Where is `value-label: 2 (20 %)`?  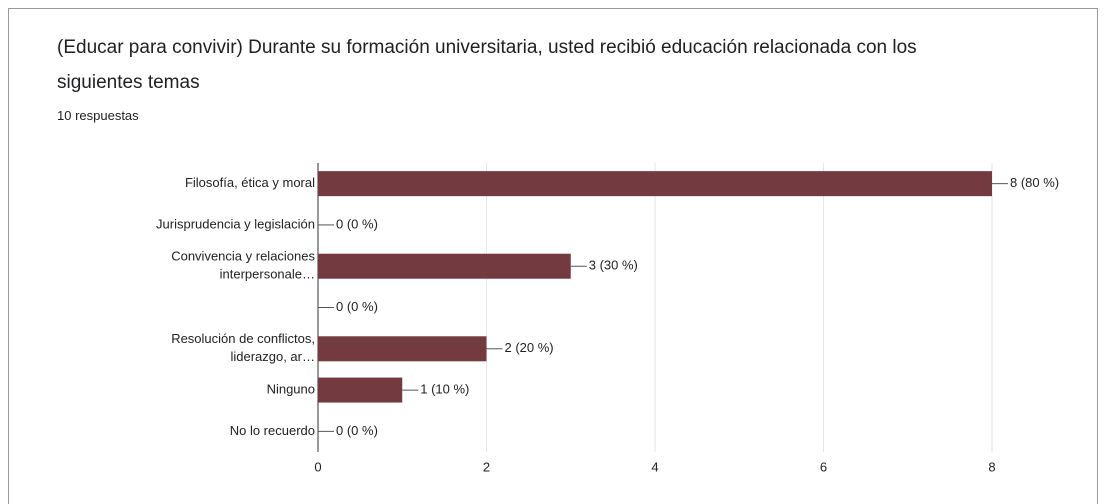 value-label: 2 (20 %) is located at coordinates (529, 347).